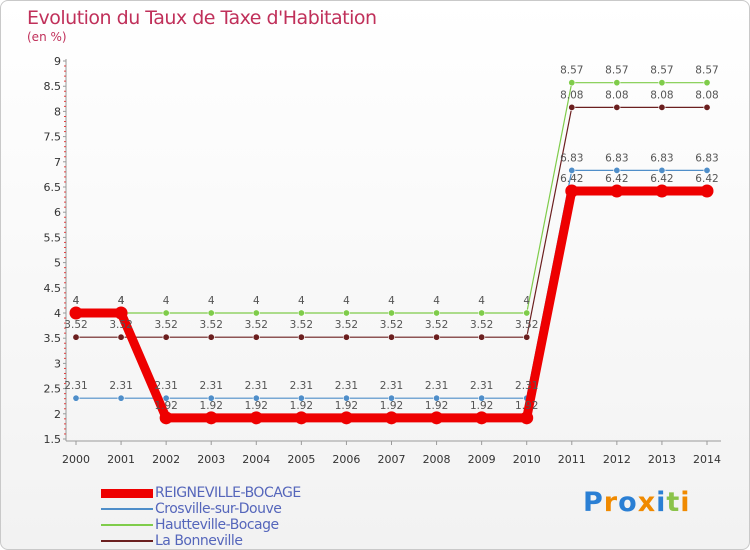  What do you see at coordinates (437, 459) in the screenshot?
I see `x-tick-label: 2008` at bounding box center [437, 459].